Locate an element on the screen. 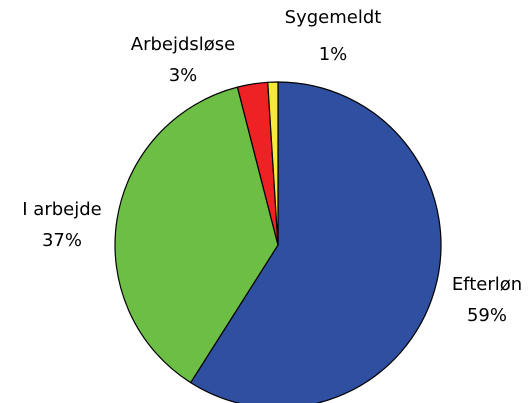 This screenshot has width=528, height=403. slice-value-label: 37% is located at coordinates (62, 240).